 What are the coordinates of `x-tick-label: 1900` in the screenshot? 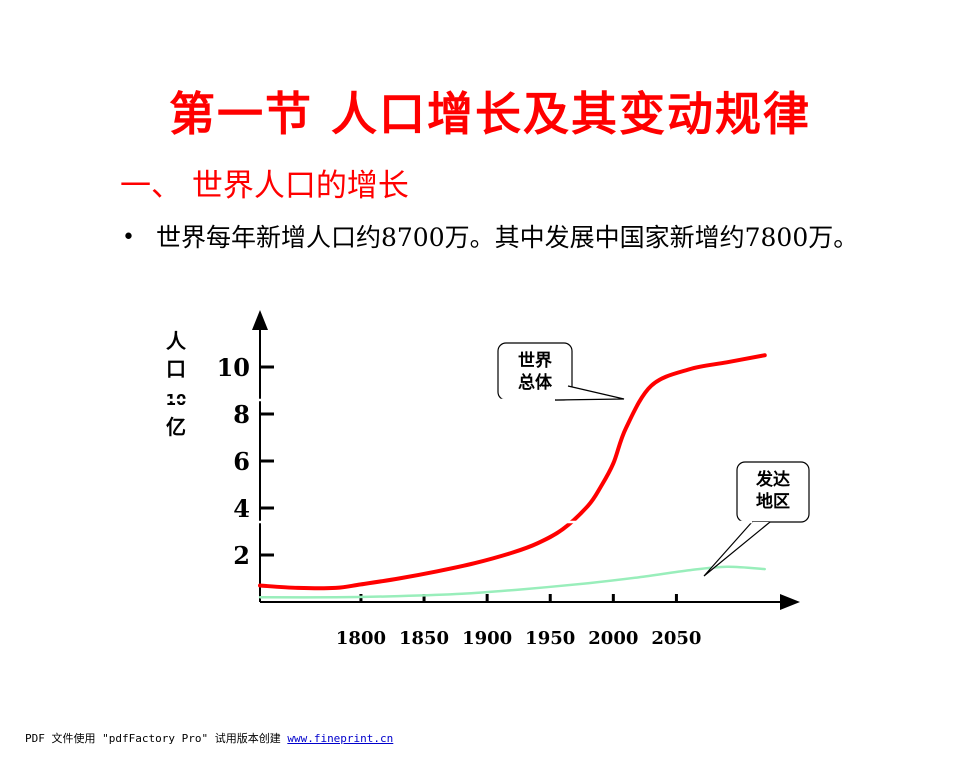 It's located at (487, 638).